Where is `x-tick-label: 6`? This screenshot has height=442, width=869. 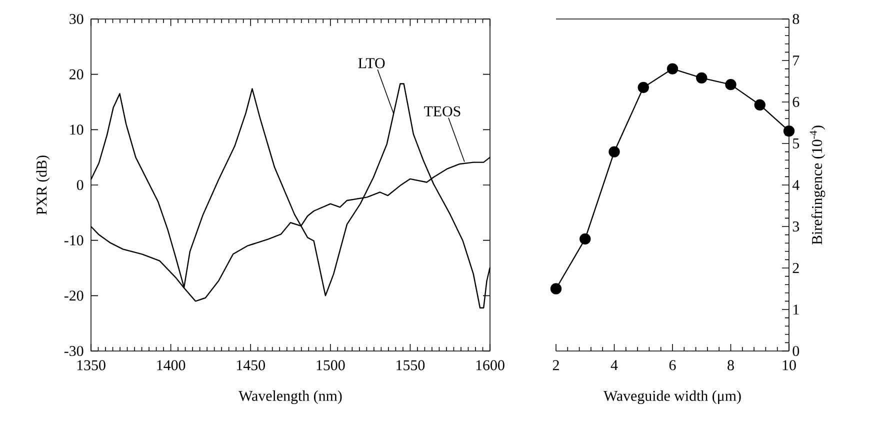 x-tick-label: 6 is located at coordinates (672, 365).